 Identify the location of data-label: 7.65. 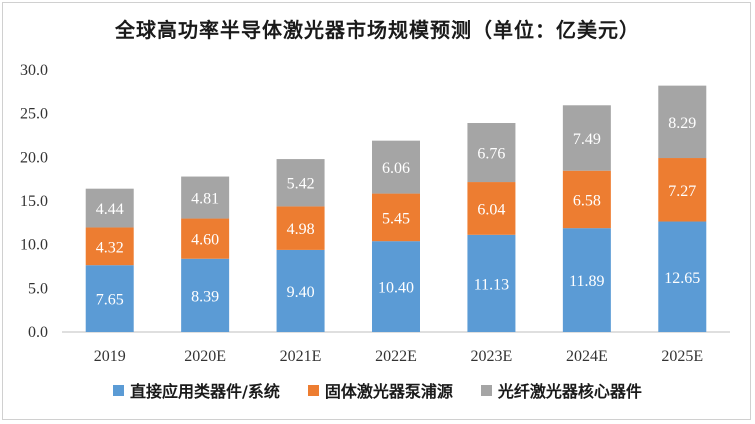
(110, 300).